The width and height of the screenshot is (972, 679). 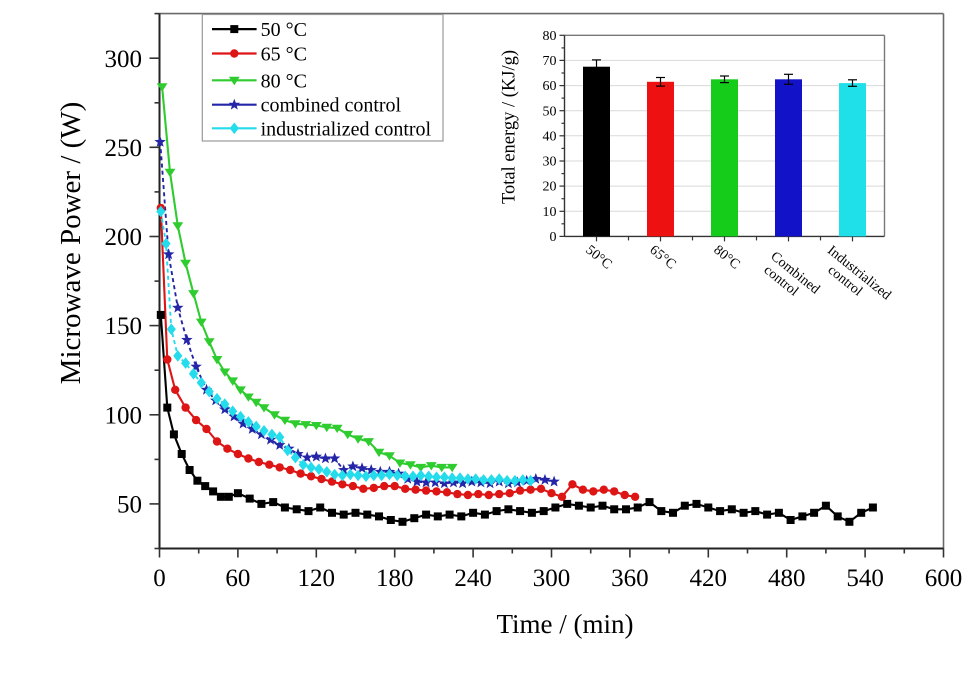 I want to click on svg-text: 40, so click(x=550, y=136).